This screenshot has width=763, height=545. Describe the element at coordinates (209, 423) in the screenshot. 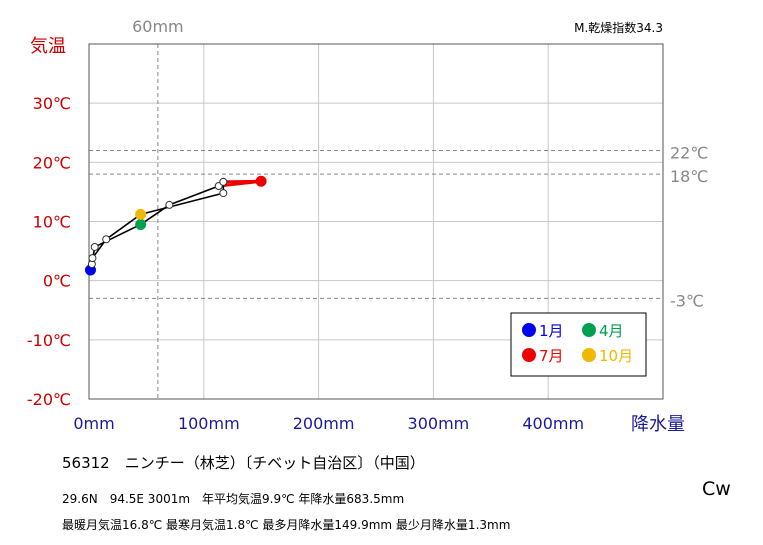

I see `x-tick-label: 100mm` at that location.